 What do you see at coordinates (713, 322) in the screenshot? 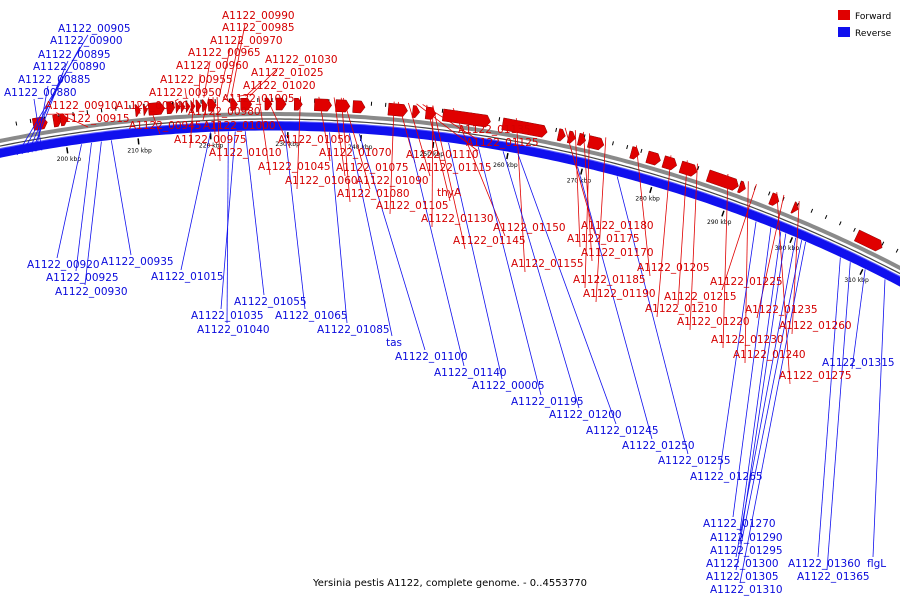
I see `forward-gene-label: A1122_01220` at bounding box center [713, 322].